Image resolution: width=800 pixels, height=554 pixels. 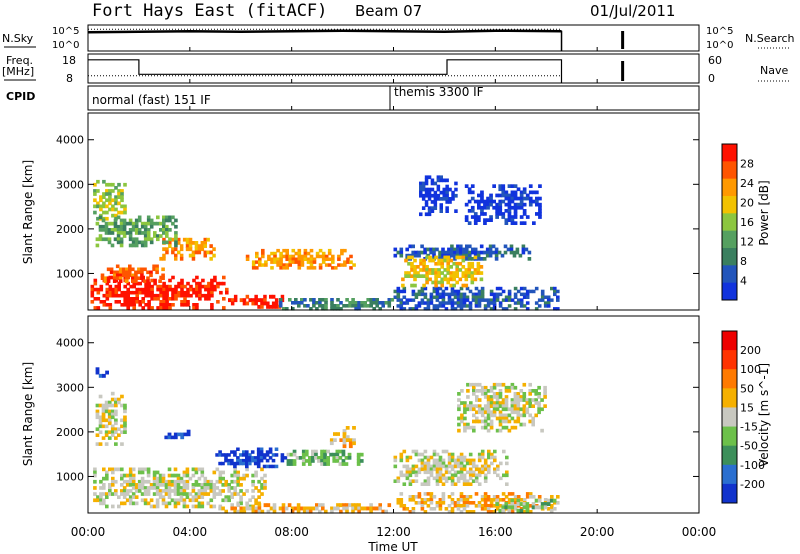 I want to click on power-colorbar-tick: 20, so click(x=747, y=203).